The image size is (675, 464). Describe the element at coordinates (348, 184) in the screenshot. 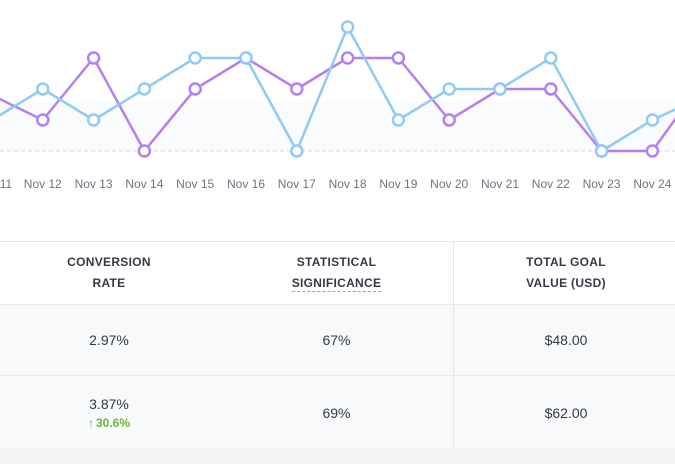

I see `x-tick-label: Nov 18` at that location.